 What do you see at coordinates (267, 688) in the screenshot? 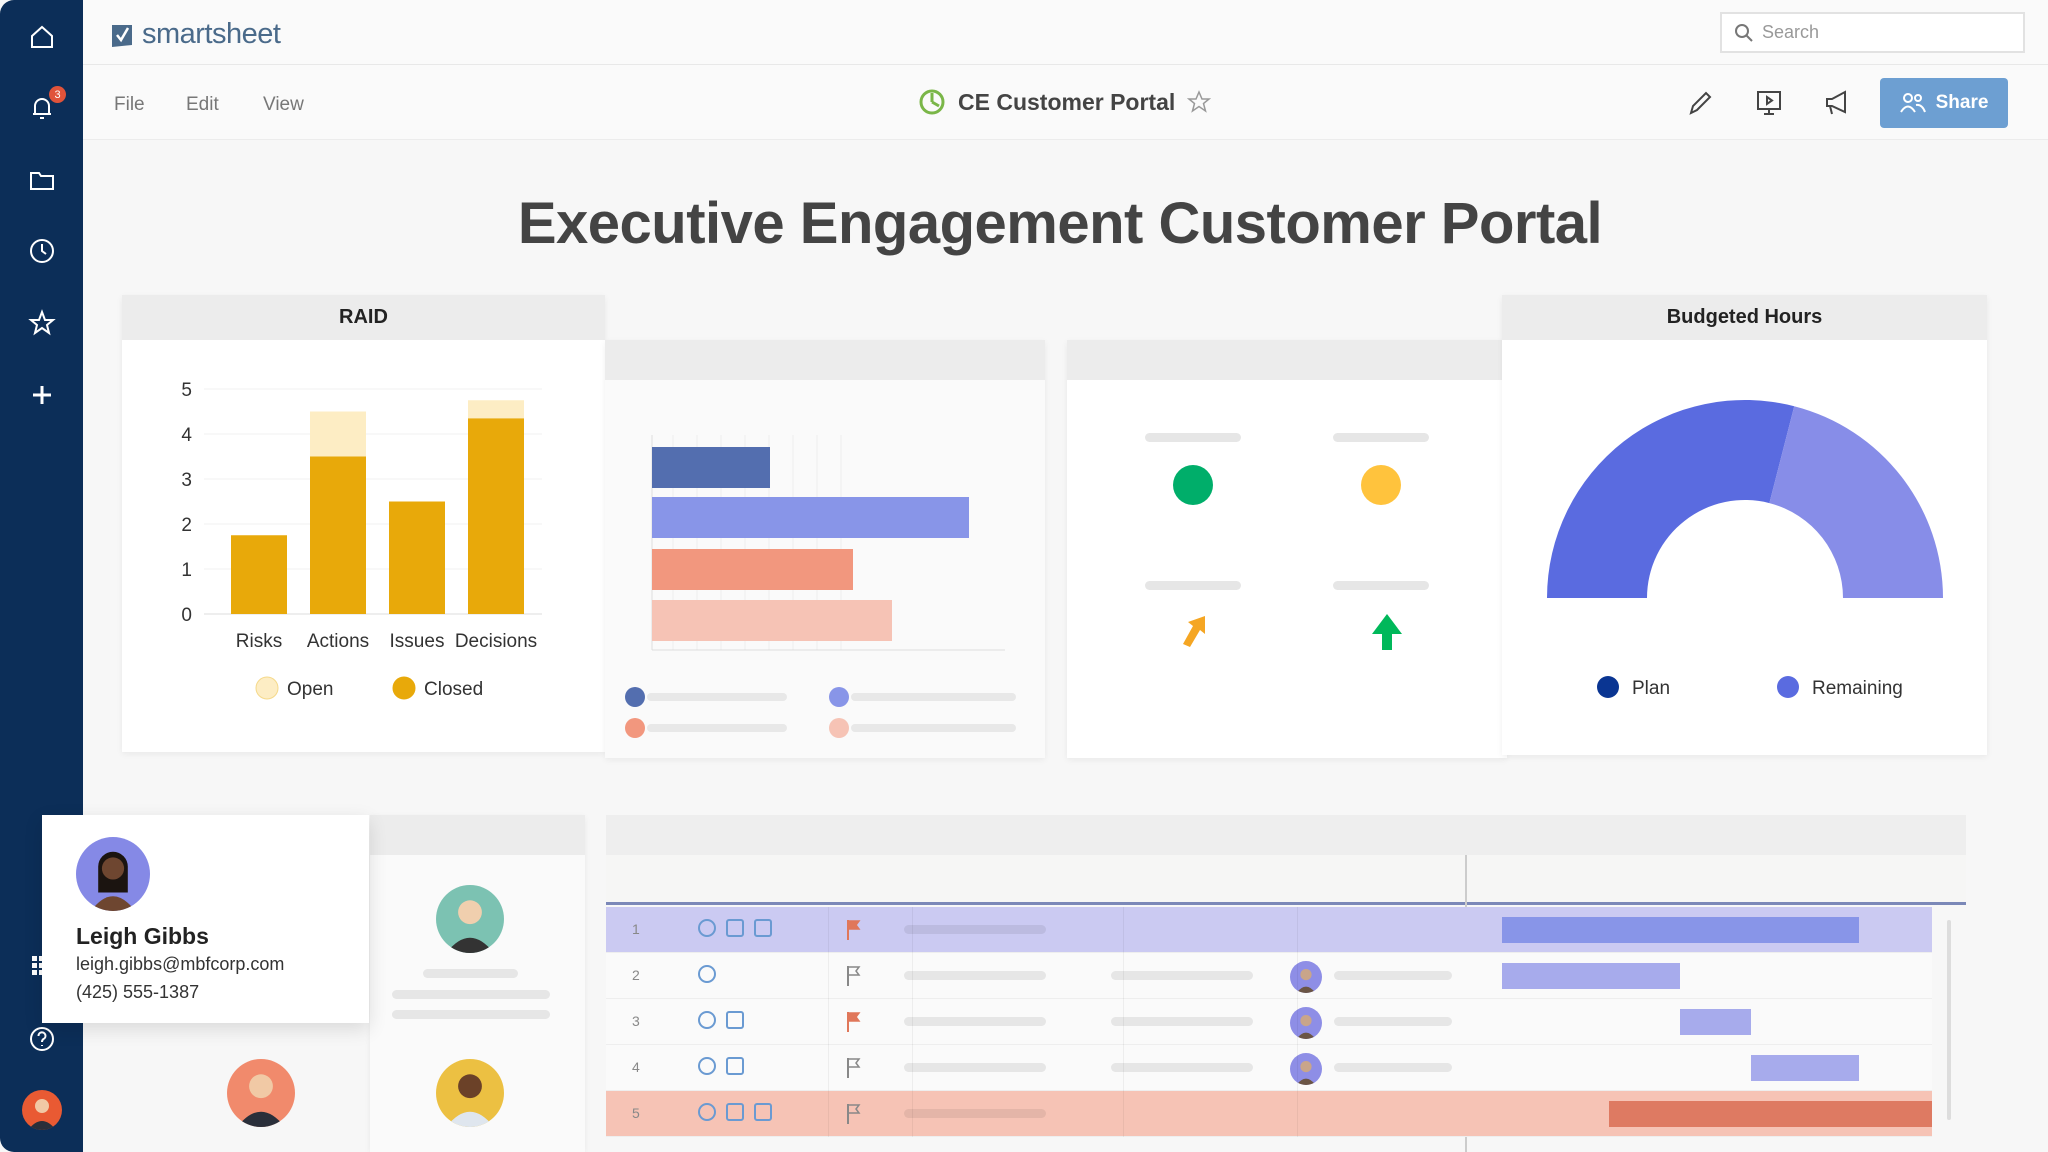
I see `legend-swatch-open` at bounding box center [267, 688].